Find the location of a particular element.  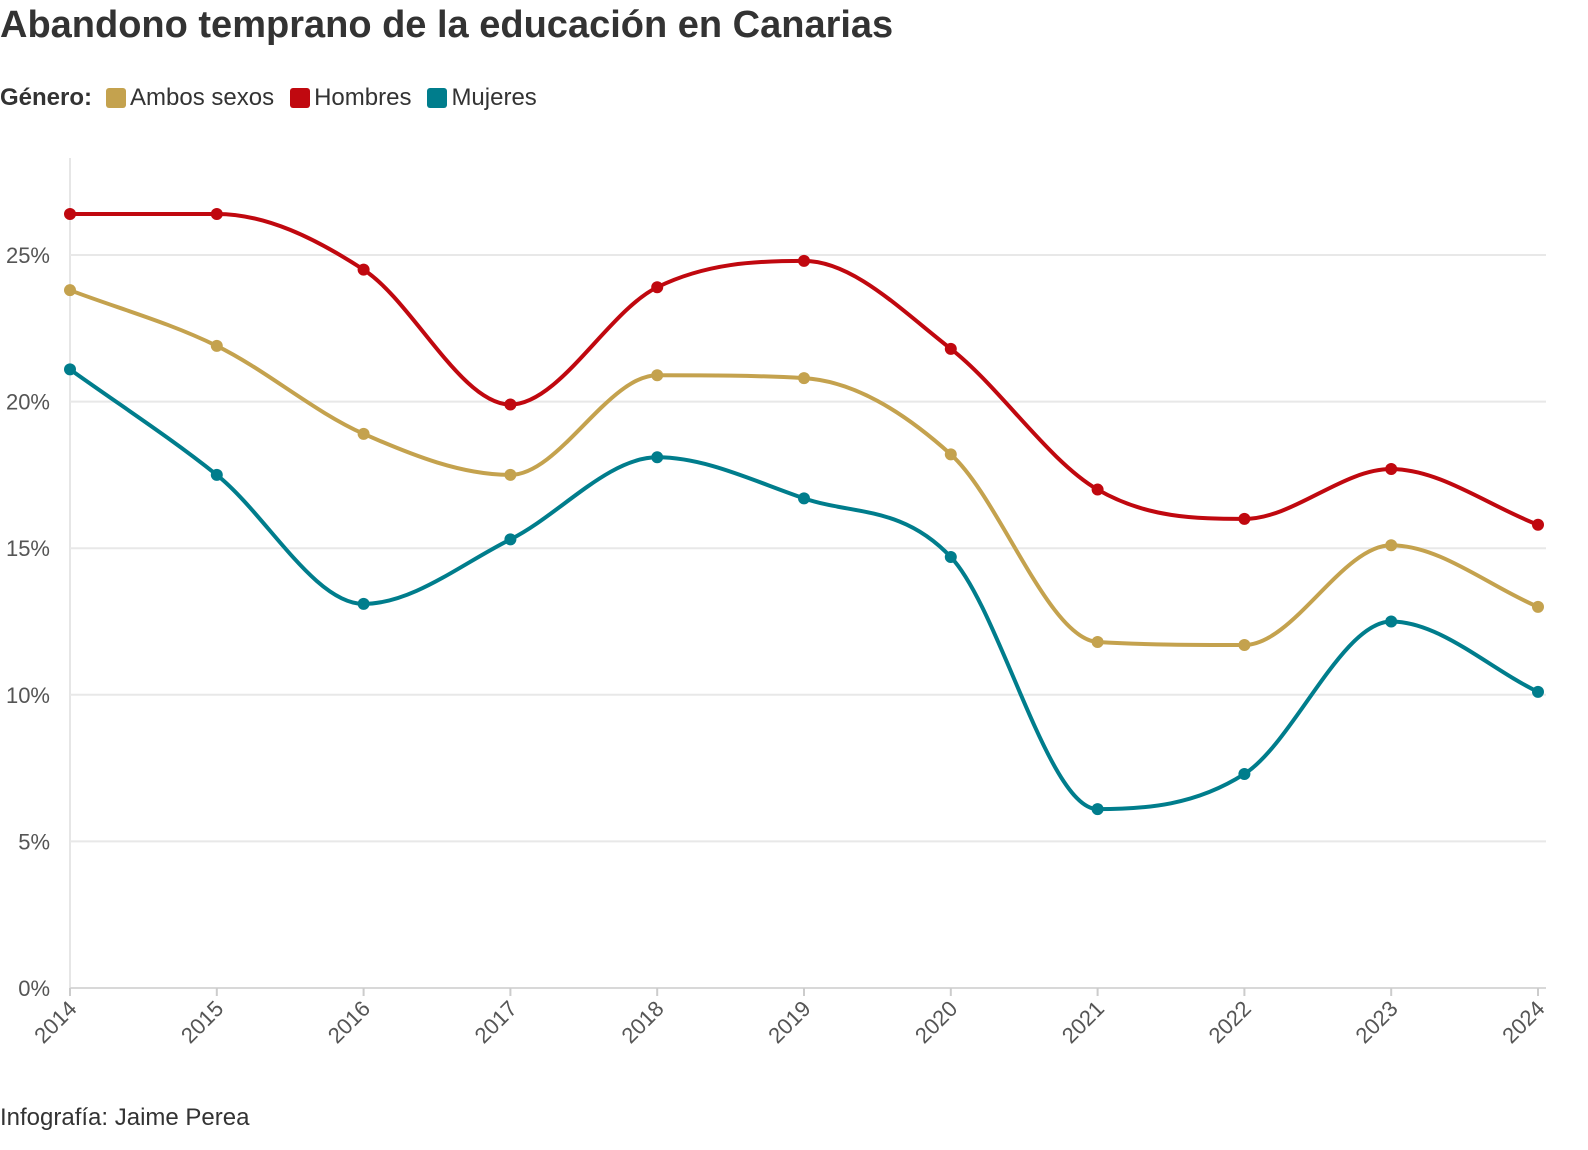

legend-text: Mujeres is located at coordinates (494, 97).